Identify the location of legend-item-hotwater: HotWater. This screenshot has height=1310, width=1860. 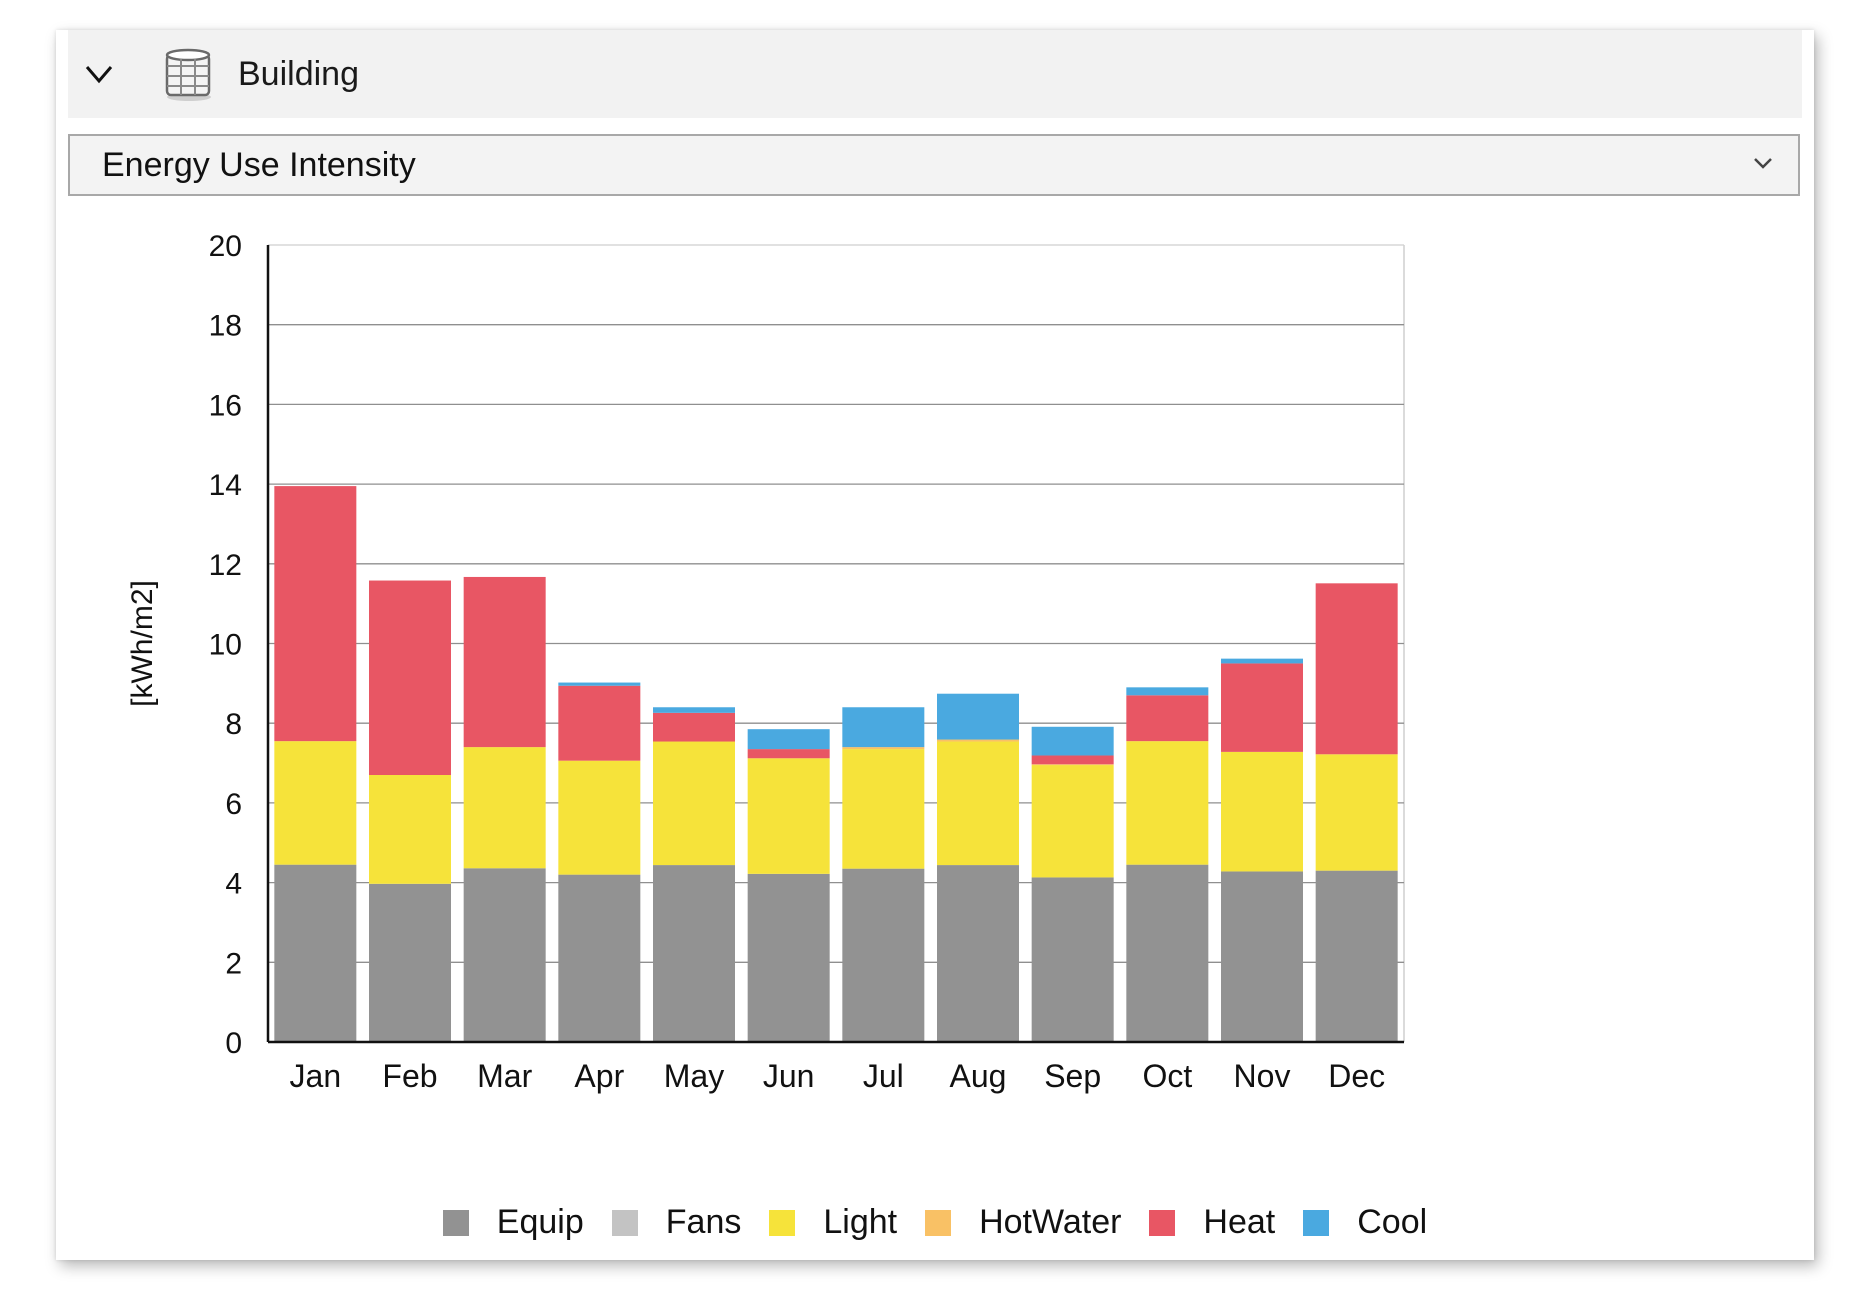
(1023, 1222).